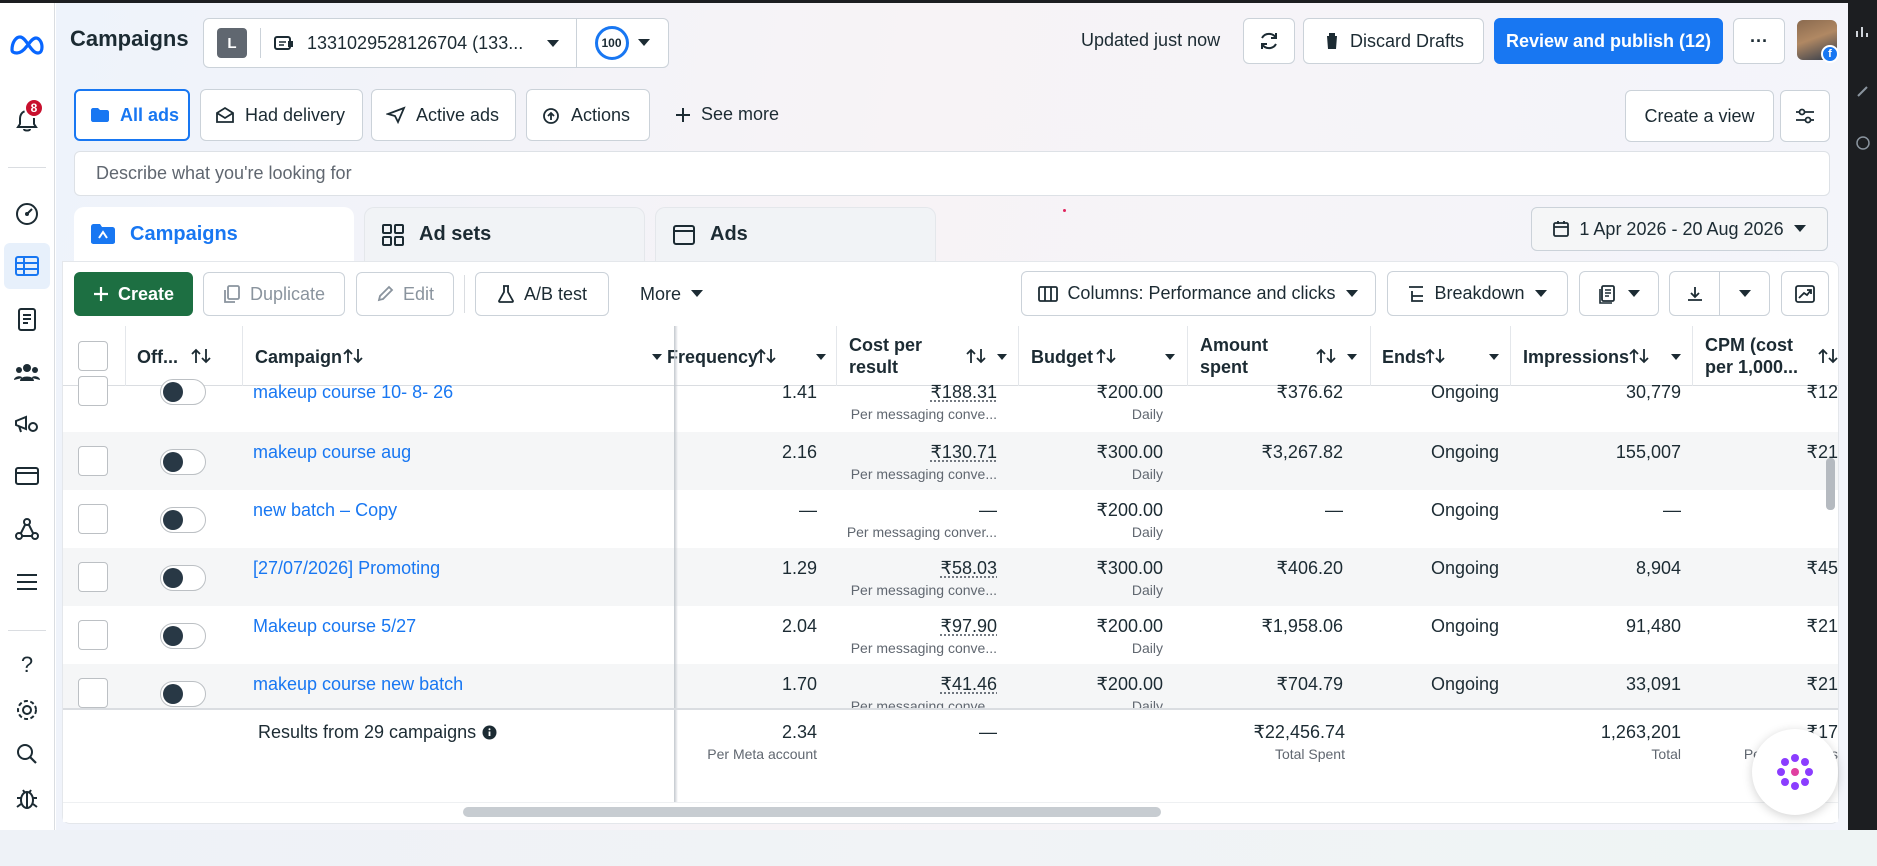 This screenshot has height=866, width=1877. I want to click on col-header-budget: Budget, so click(1062, 357).